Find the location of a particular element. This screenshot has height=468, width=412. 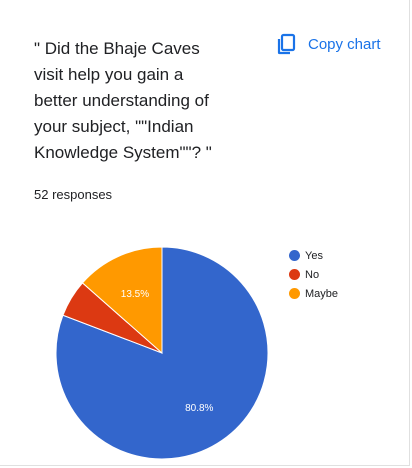

pie-label-yes: 80.8% is located at coordinates (199, 408).